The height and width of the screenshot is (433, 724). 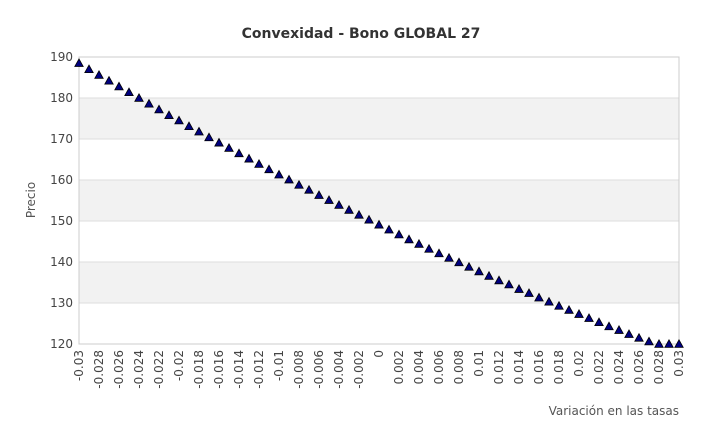 What do you see at coordinates (459, 367) in the screenshot?
I see `x-tick-label: 0.008` at bounding box center [459, 367].